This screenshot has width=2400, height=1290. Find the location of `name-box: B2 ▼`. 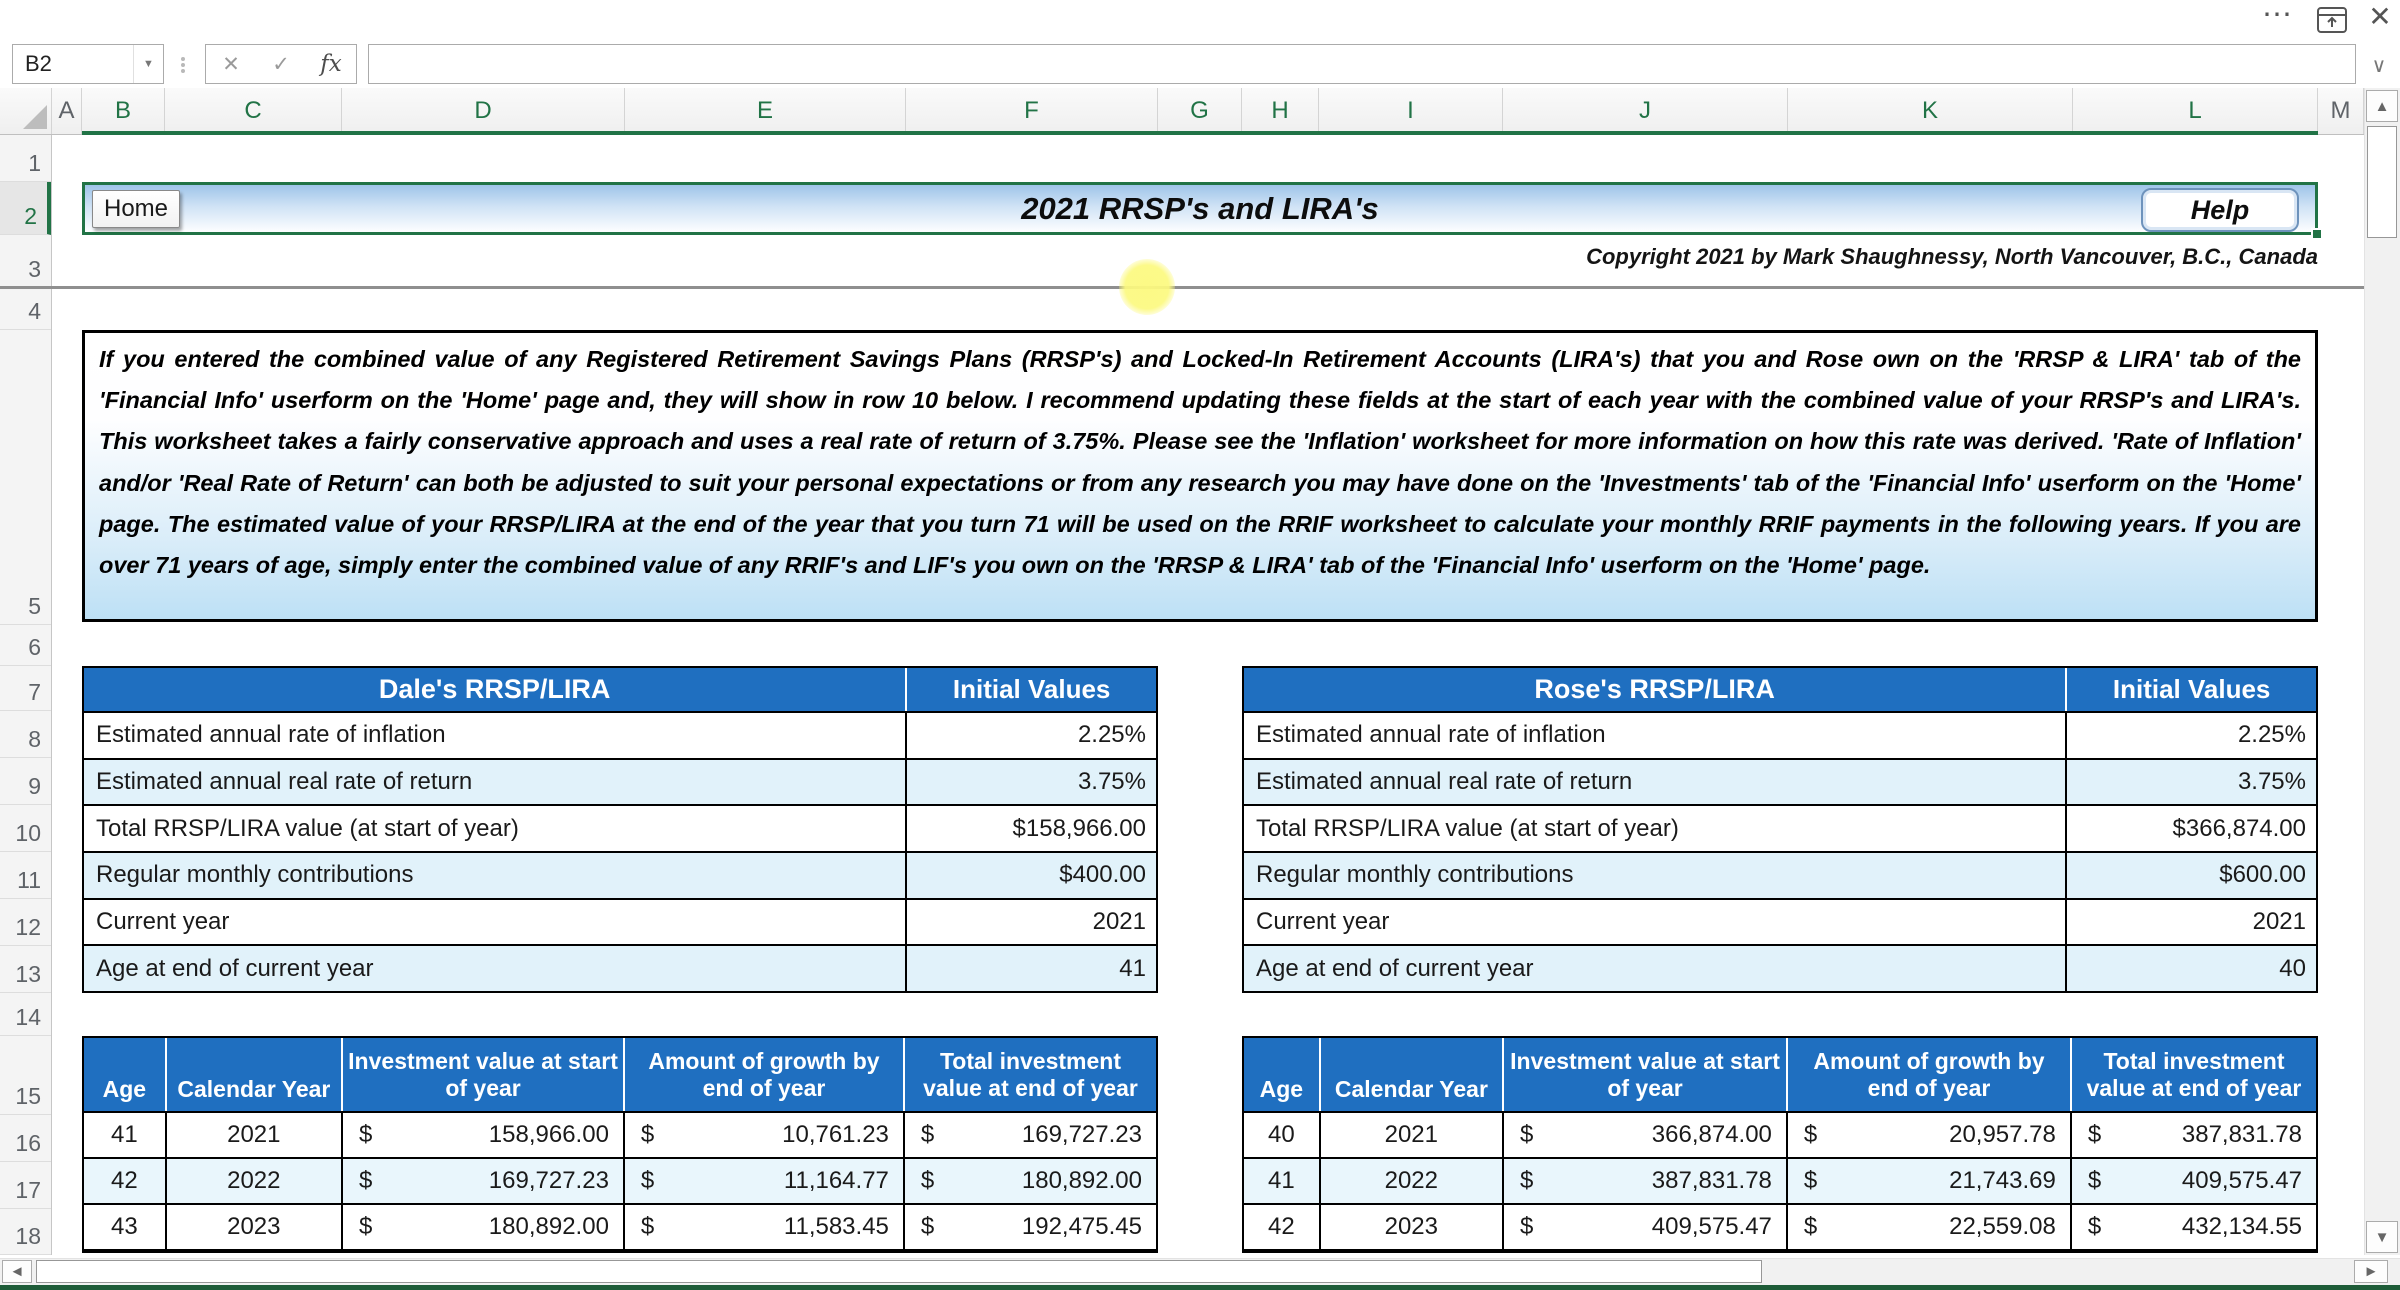

name-box: B2 ▼ is located at coordinates (88, 64).